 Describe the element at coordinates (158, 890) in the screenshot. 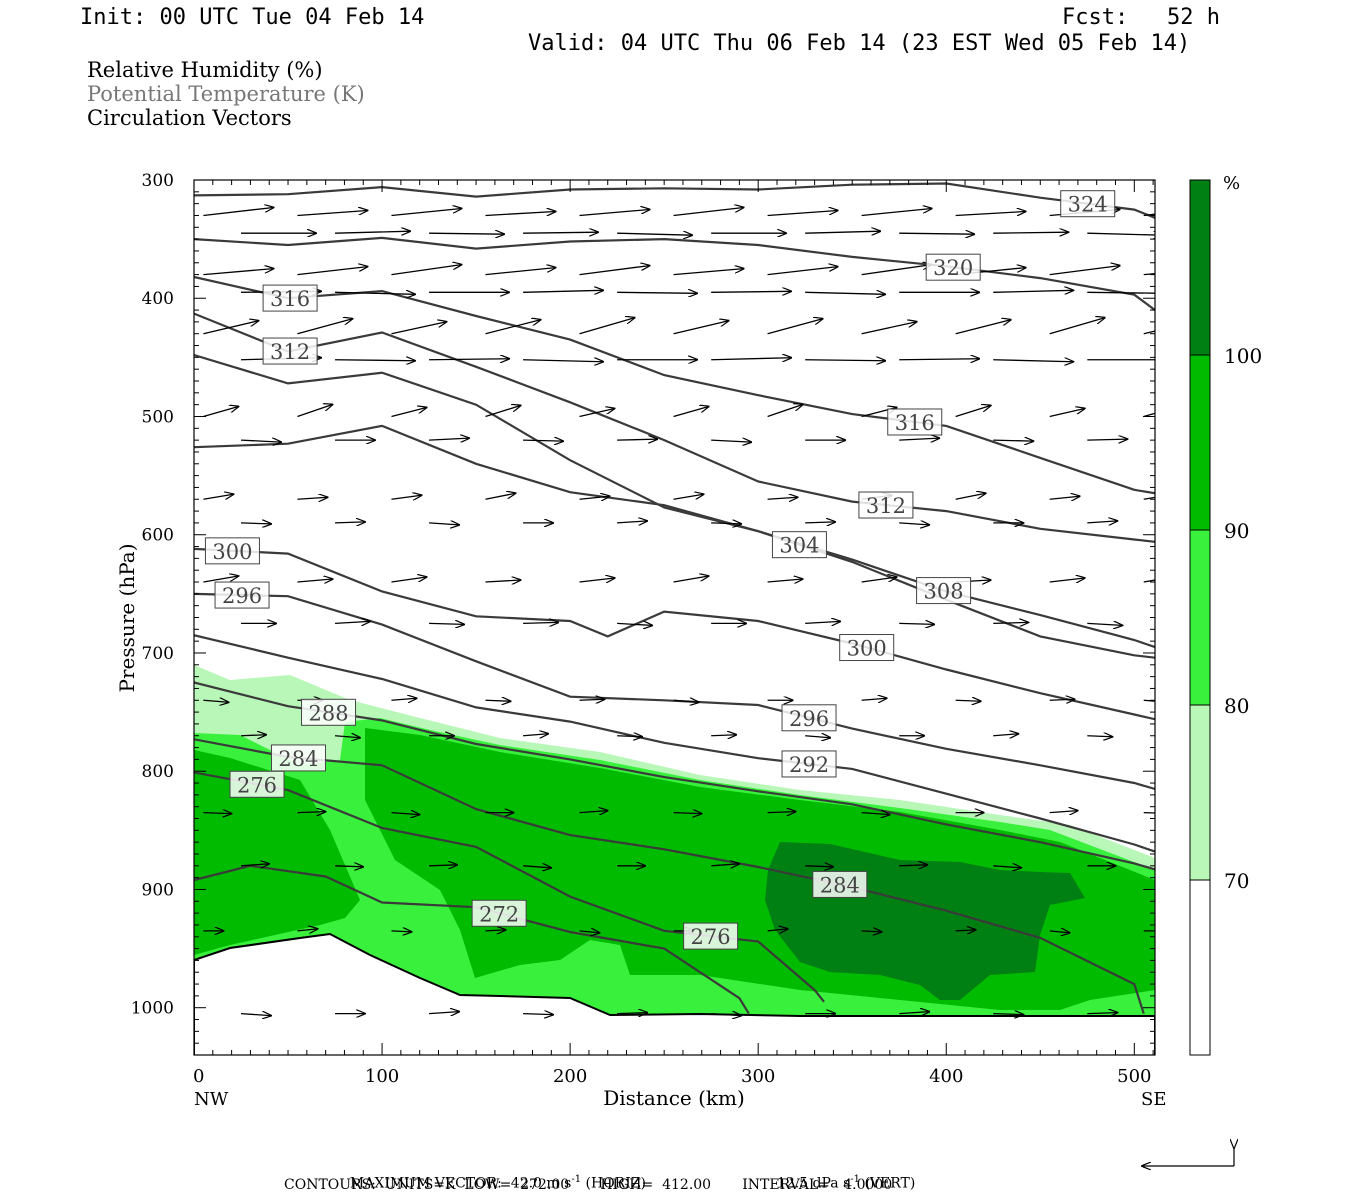

I see `y-tick-label: 900` at that location.